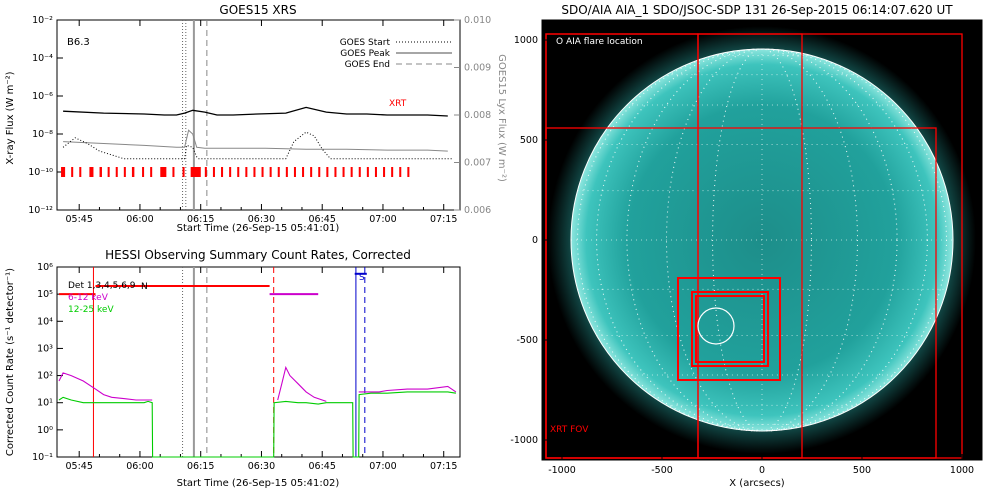 This screenshot has width=1000, height=500. Describe the element at coordinates (261, 219) in the screenshot. I see `goes-xtick-label: 06:30` at that location.